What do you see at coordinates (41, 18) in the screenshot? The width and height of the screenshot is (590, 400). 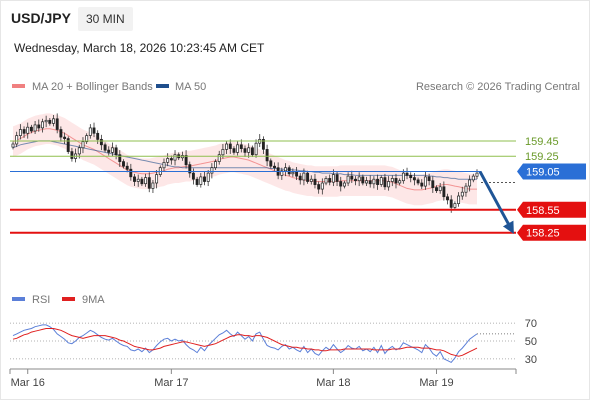 I see `symbol-title: USD/JPY` at bounding box center [41, 18].